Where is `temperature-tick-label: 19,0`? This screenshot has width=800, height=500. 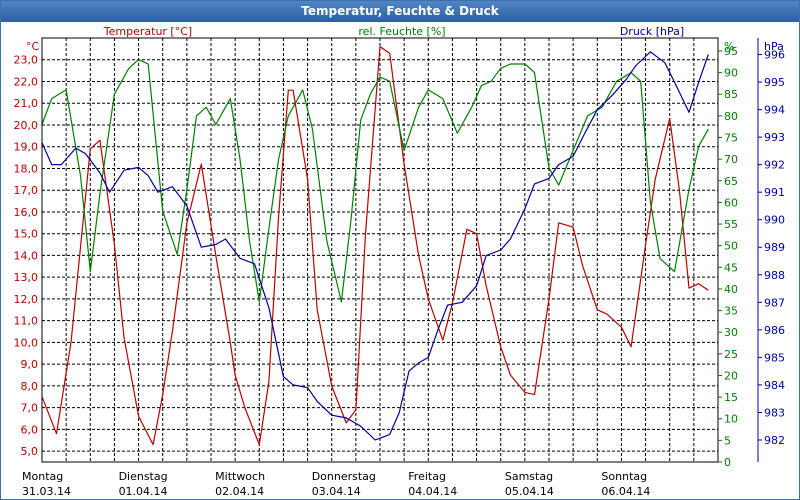
temperature-tick-label: 19,0 is located at coordinates (26, 147).